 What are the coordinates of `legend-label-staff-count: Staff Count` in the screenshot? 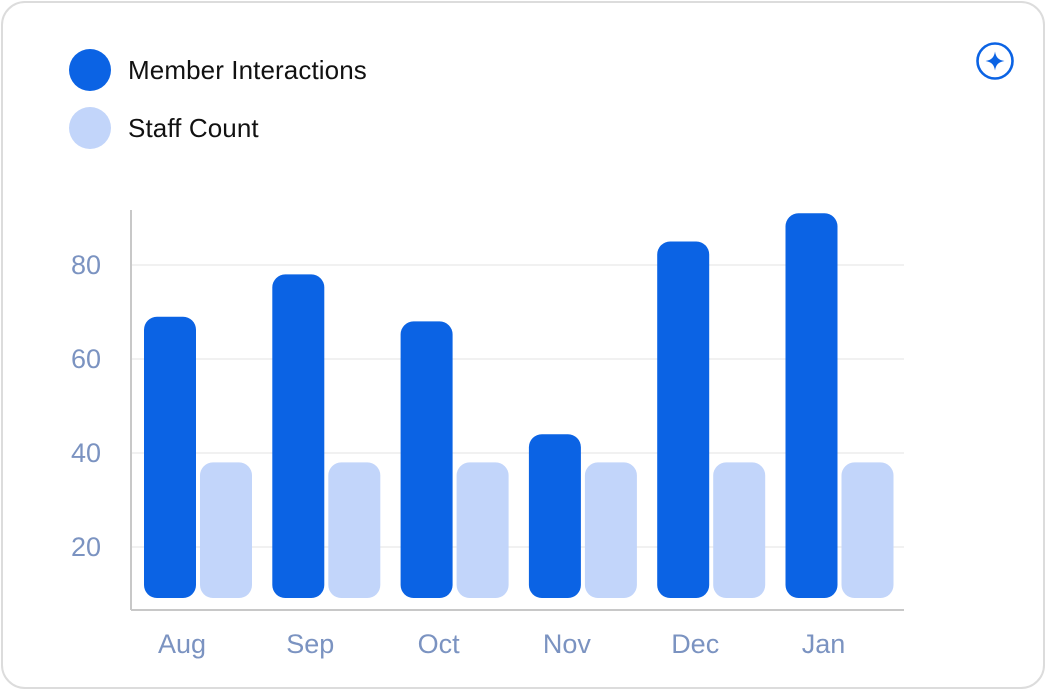 It's located at (193, 127).